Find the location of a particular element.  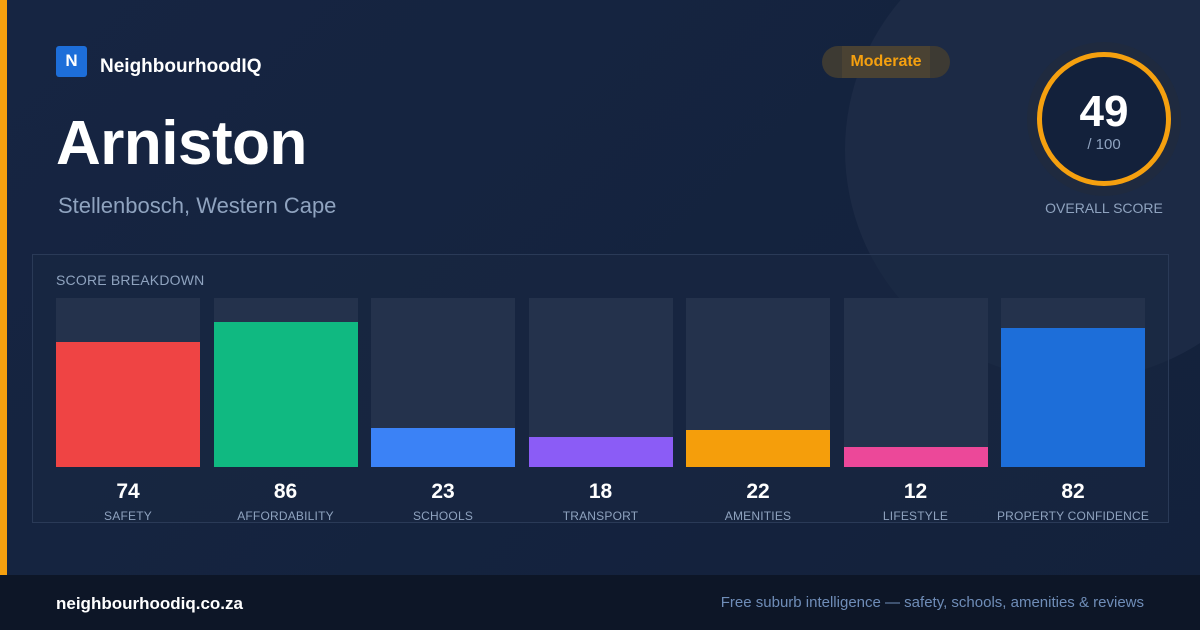

score-bar-property-confidence: 82 PROPERTY CONFIDENCE is located at coordinates (1073, 410).